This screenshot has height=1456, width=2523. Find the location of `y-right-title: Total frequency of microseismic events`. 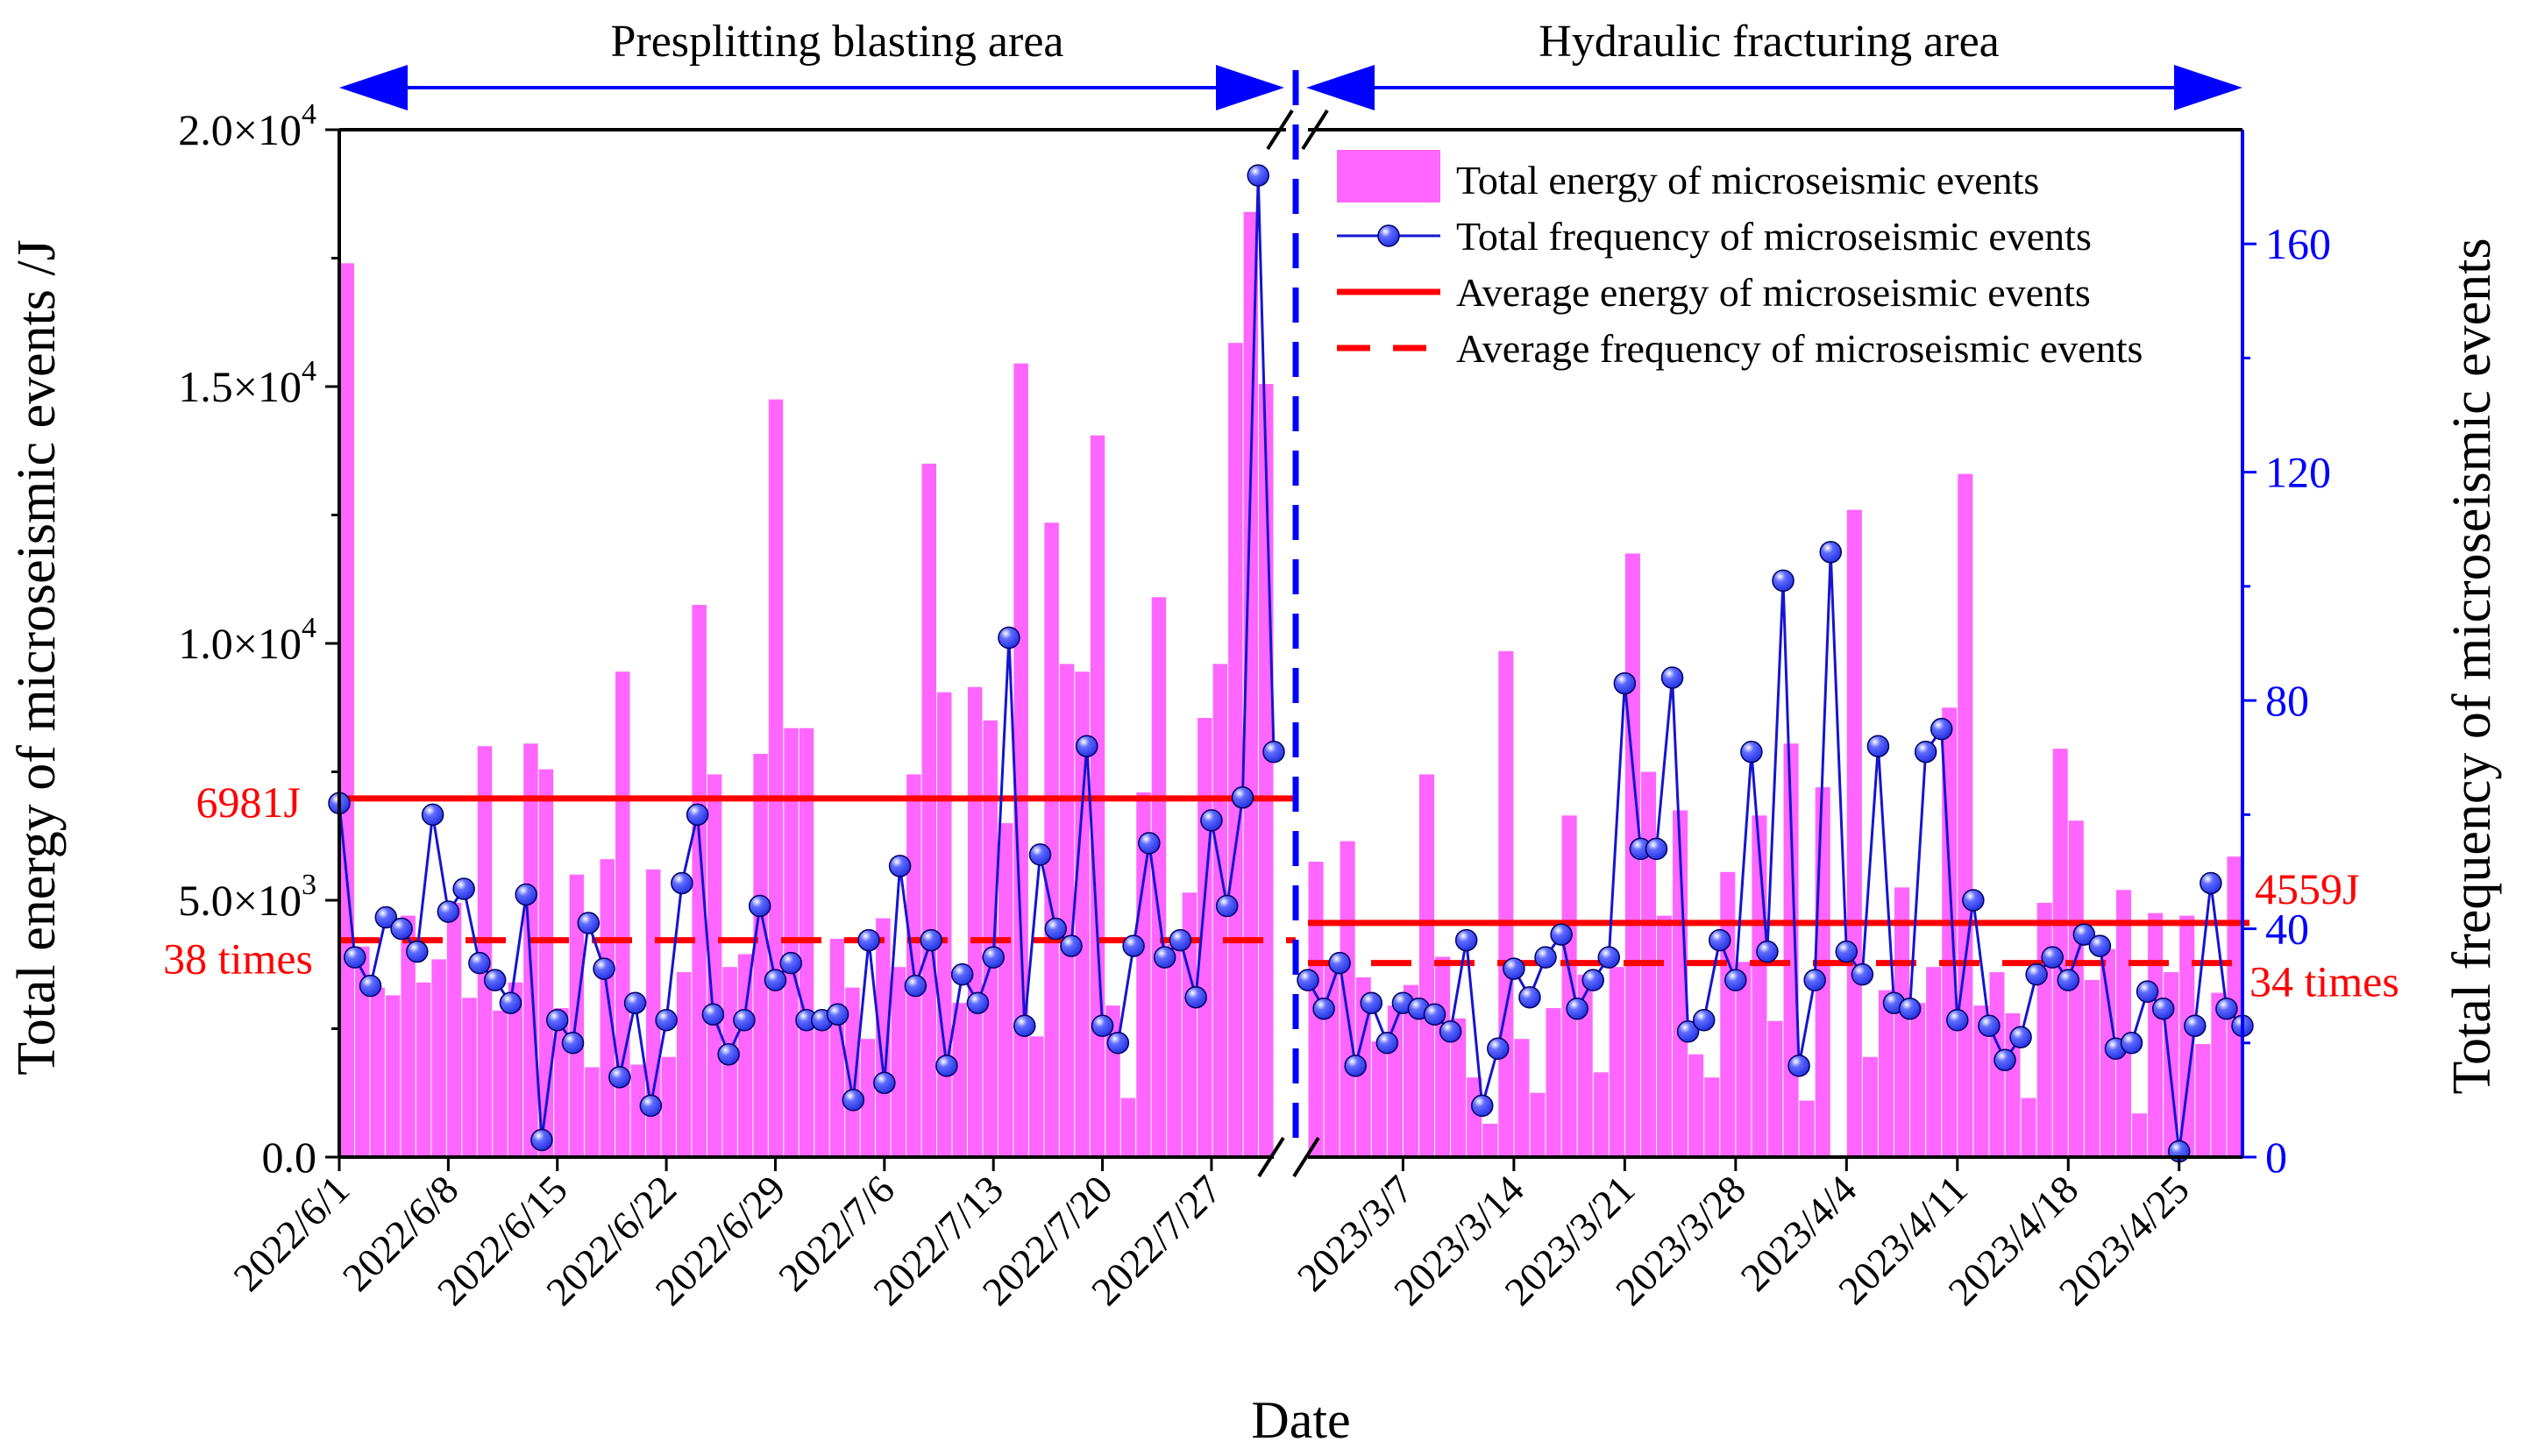

y-right-title: Total frequency of microseismic events is located at coordinates (2472, 666).